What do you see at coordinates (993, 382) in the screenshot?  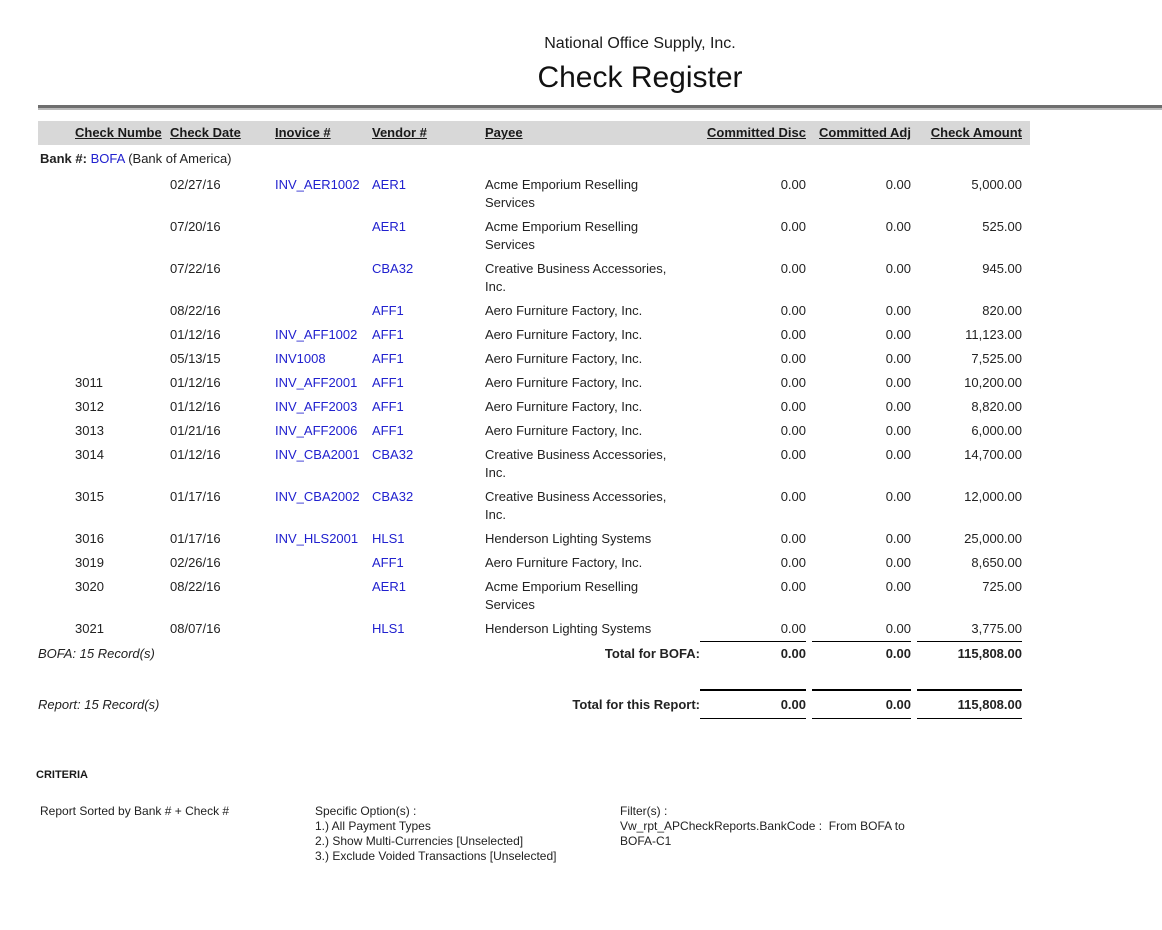 I see `cell-check-amount: 10,200.00` at bounding box center [993, 382].